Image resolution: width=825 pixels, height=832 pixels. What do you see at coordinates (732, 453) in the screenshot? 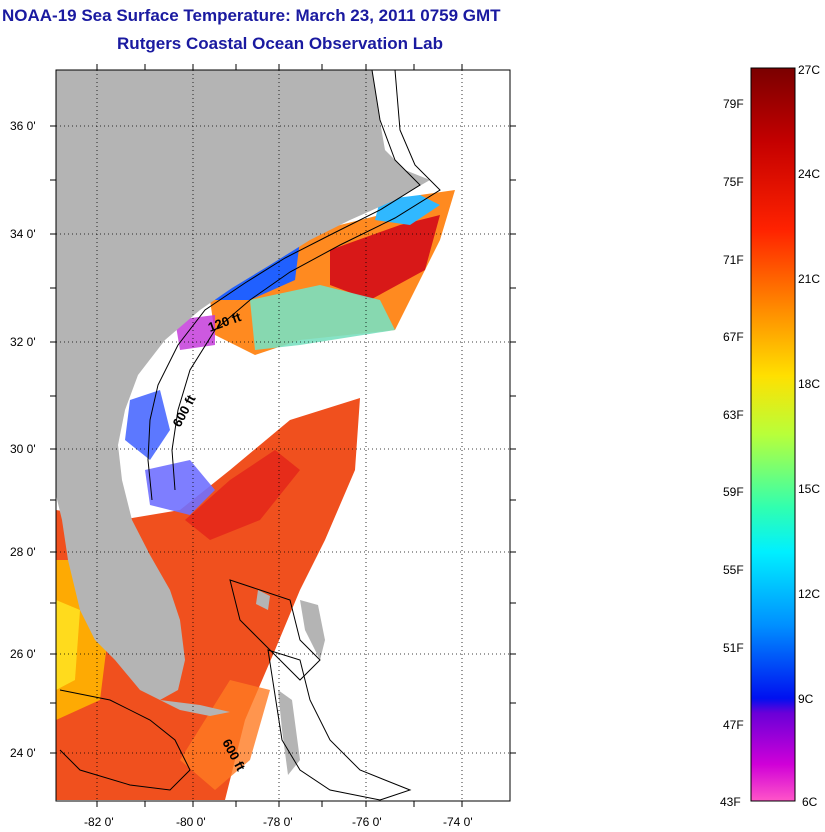
I see `colorbar-fahrenheit-labels: 79F 75F 71F 67F 63F 59F 55F 51F 47F 43F` at bounding box center [732, 453].